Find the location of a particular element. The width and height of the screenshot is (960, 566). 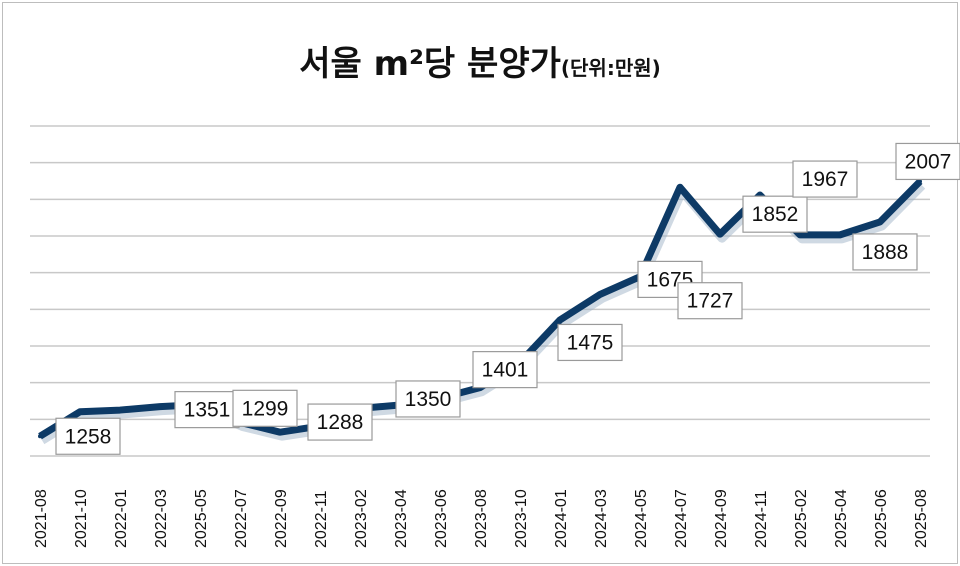

x-tick-label: 2021-08 is located at coordinates (41, 518).